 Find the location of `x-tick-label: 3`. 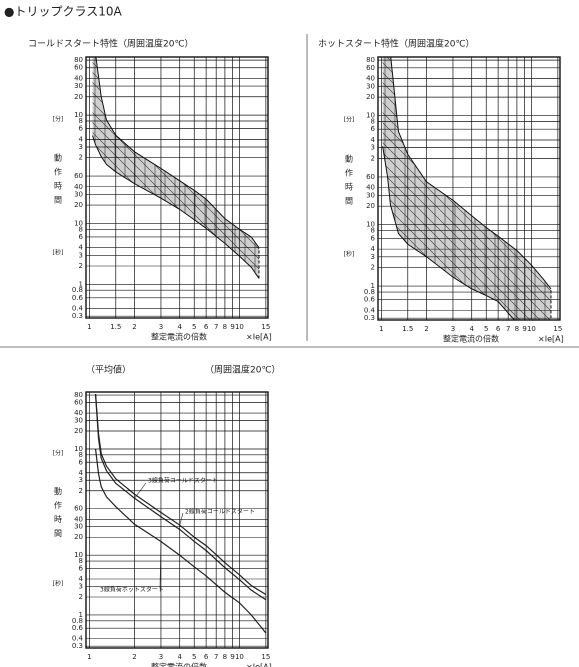

x-tick-label: 3 is located at coordinates (161, 657).